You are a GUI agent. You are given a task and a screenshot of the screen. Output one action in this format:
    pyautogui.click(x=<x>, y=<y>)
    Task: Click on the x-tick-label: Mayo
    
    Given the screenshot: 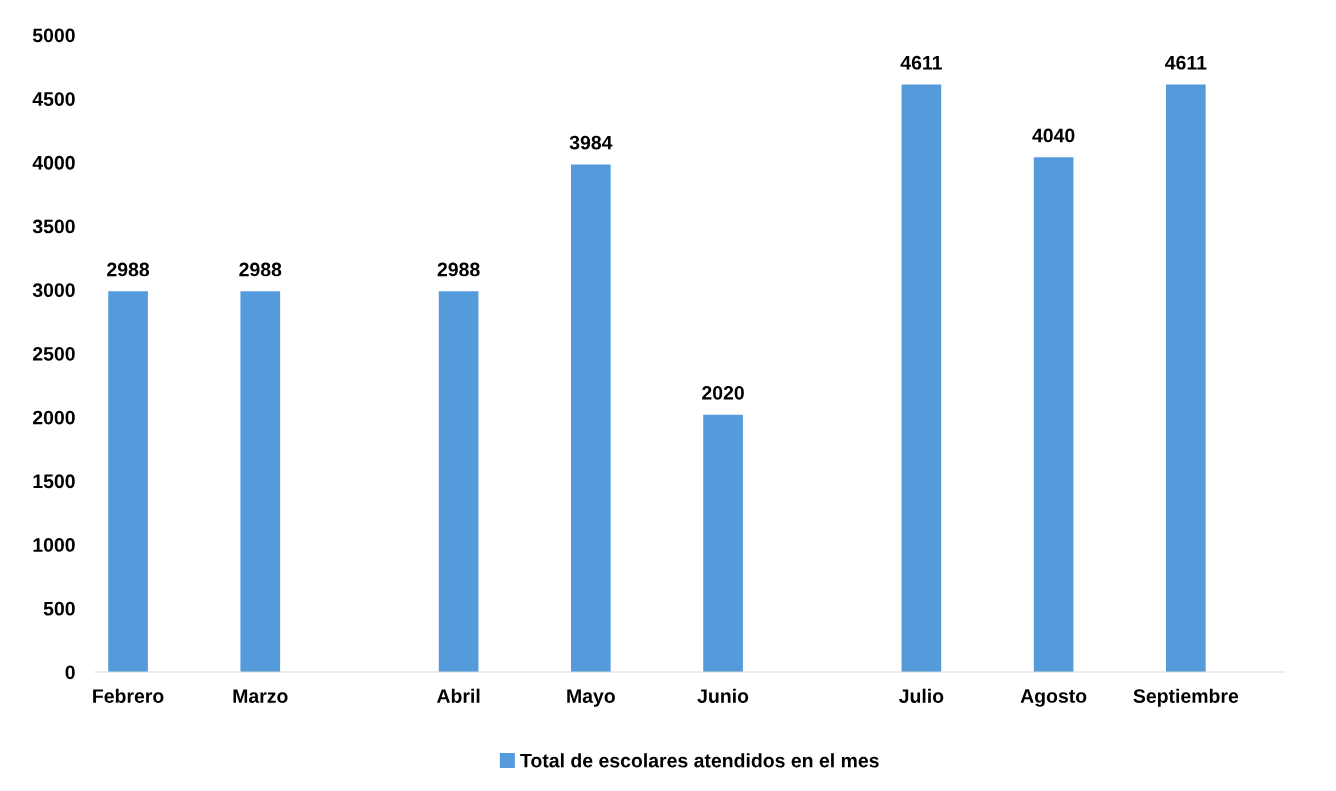 What is the action you would take?
    pyautogui.click(x=591, y=698)
    